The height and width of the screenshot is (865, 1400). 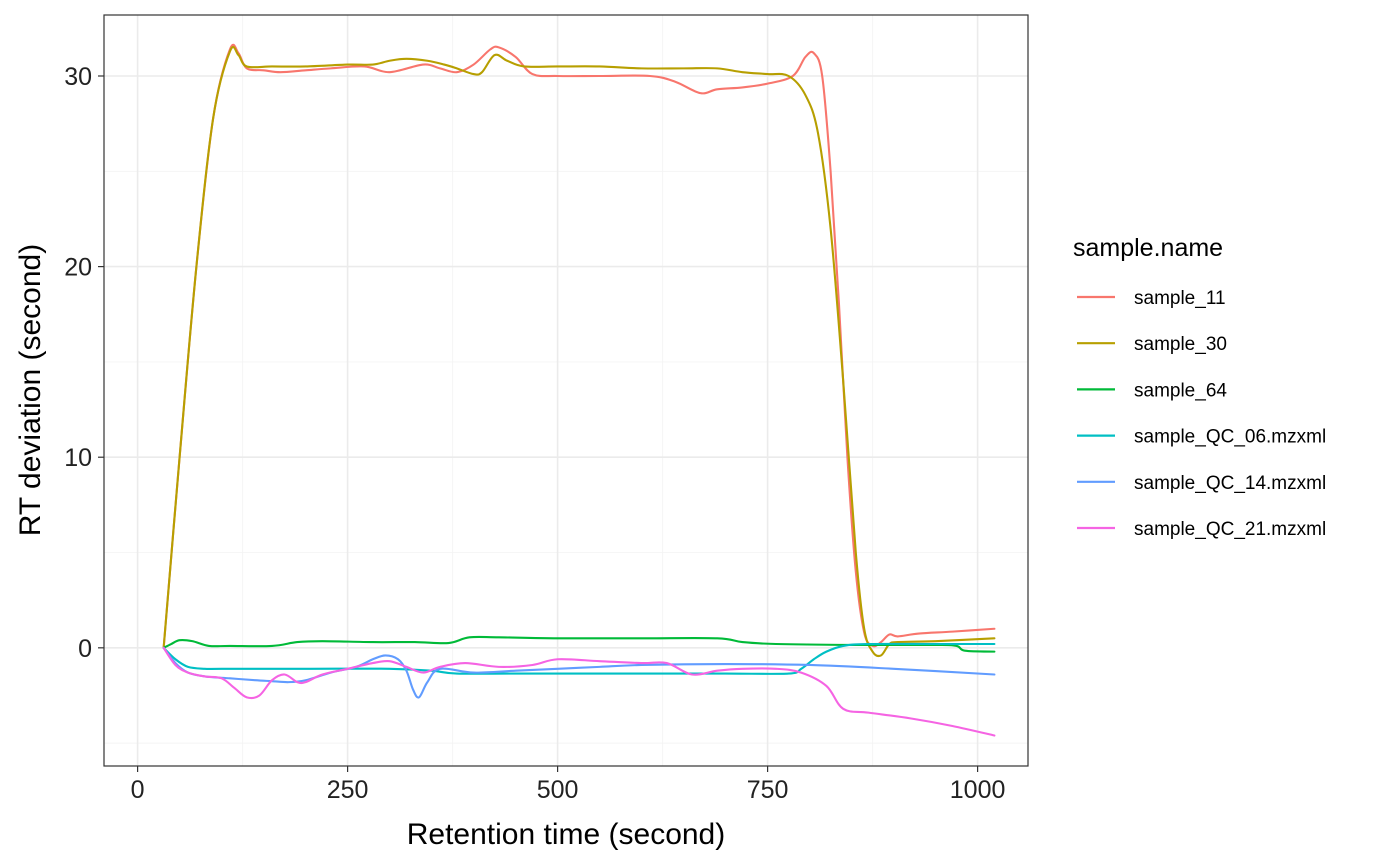 I want to click on x-tick-label: 750, so click(x=768, y=790).